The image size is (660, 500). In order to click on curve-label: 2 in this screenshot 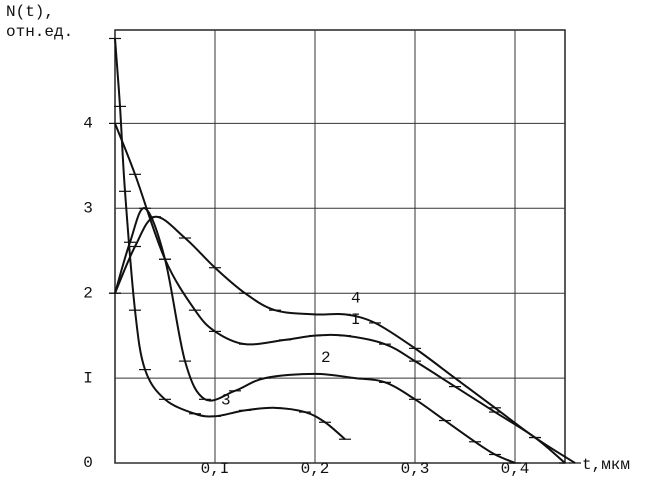, I will do `click(326, 358)`.